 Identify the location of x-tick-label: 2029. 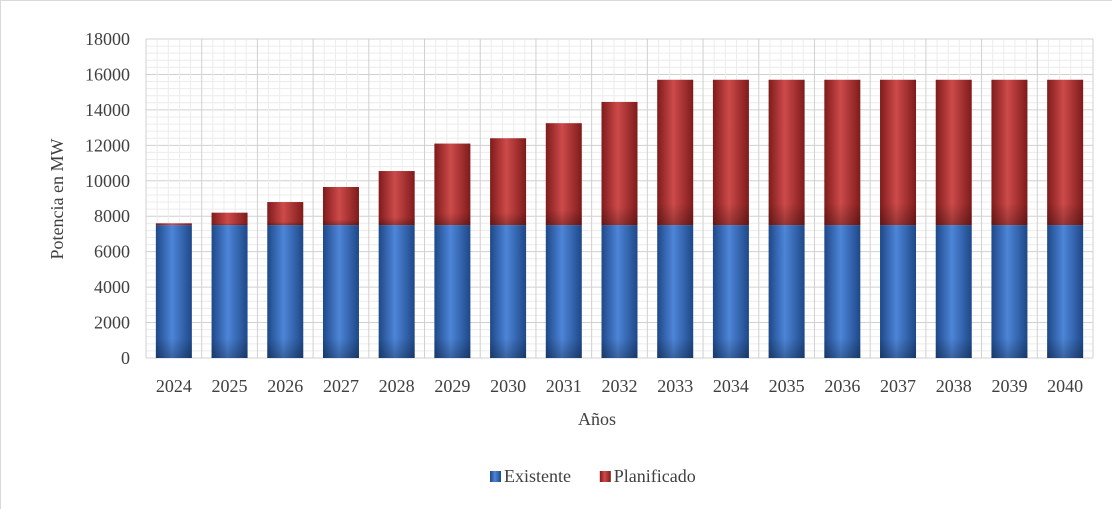
(452, 386).